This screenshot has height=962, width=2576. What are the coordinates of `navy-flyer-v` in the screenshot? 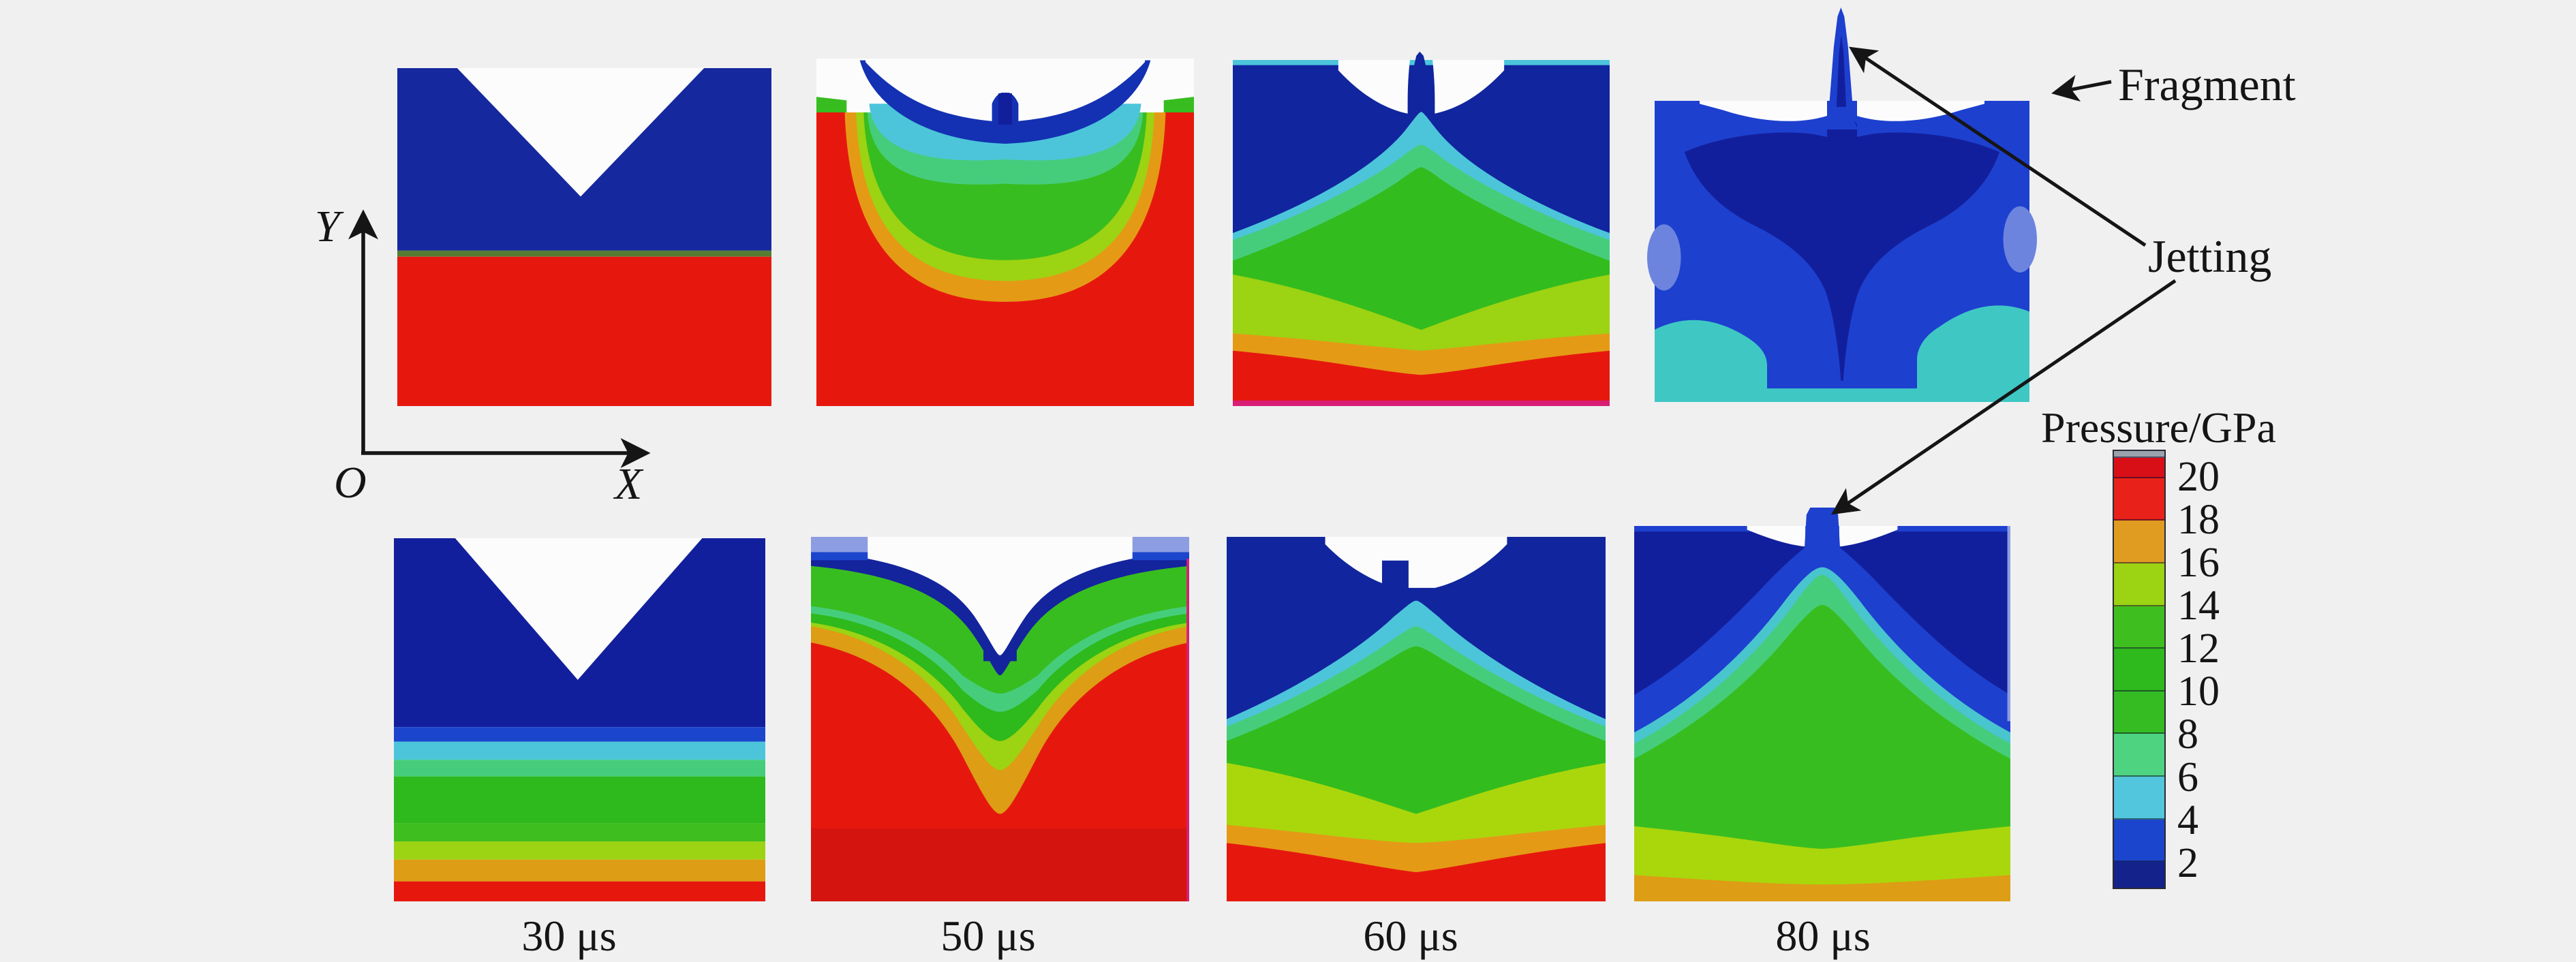 It's located at (579, 633).